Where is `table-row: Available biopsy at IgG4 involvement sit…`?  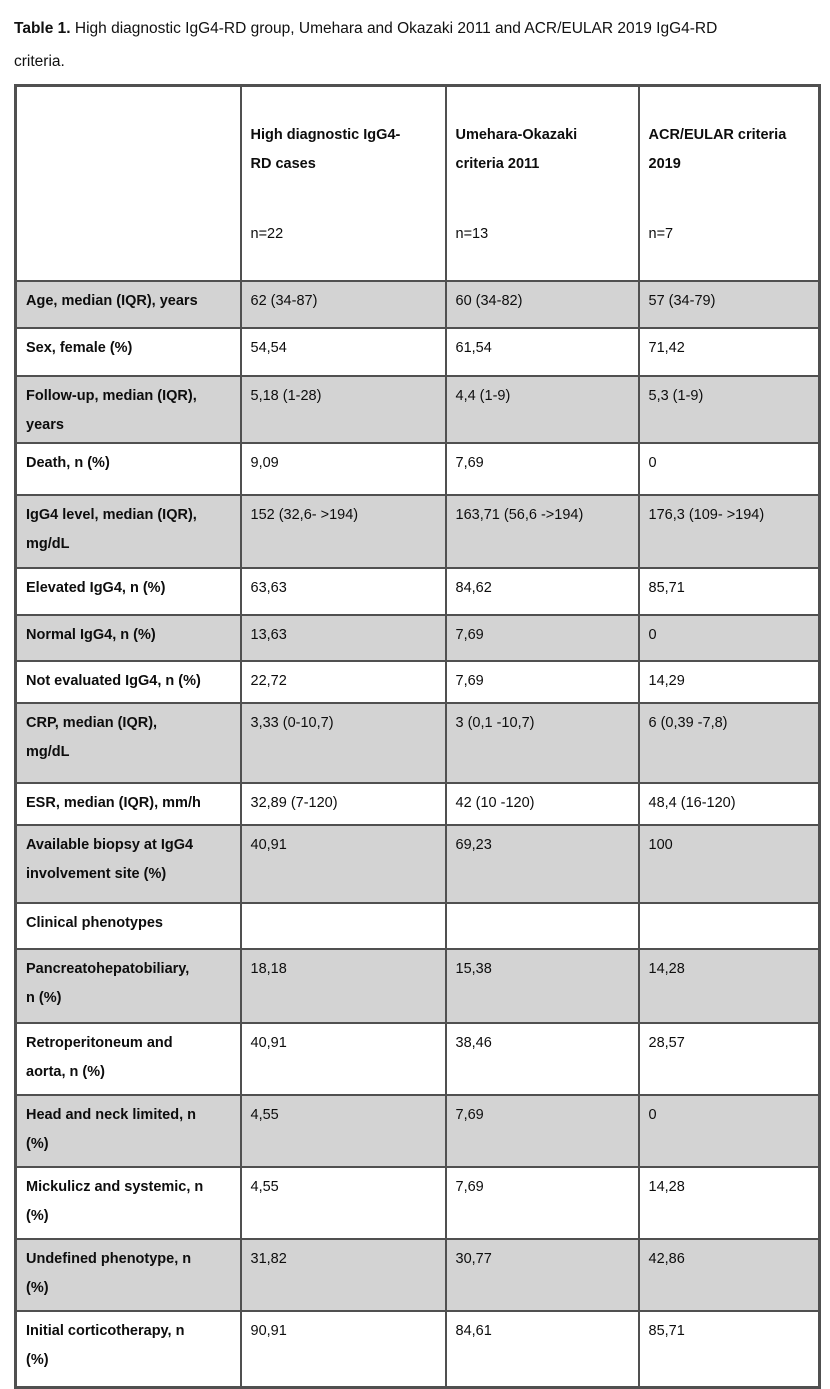 table-row: Available biopsy at IgG4 involvement sit… is located at coordinates (417, 864).